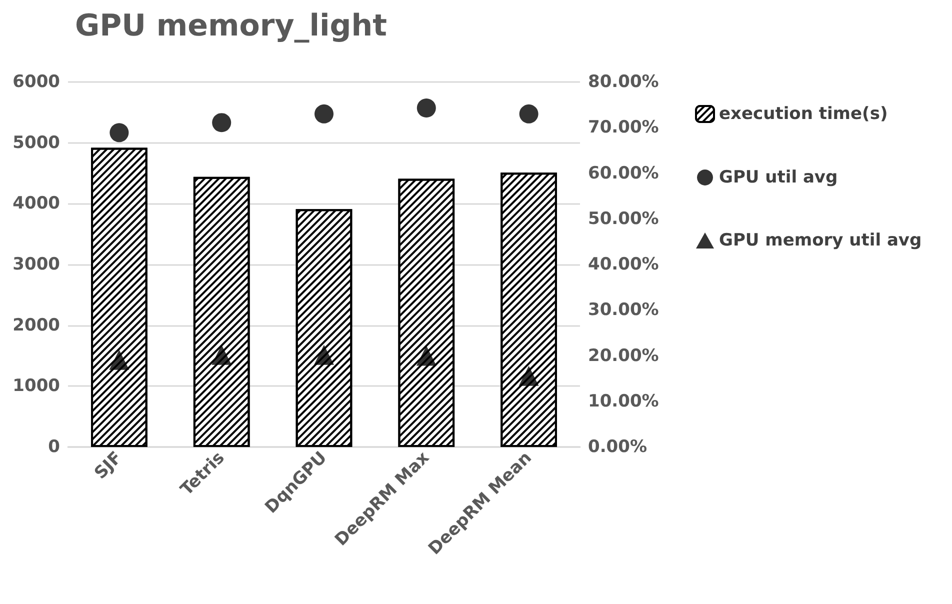 The image size is (952, 604). I want to click on legend-label: GPU memory util avg, so click(820, 240).